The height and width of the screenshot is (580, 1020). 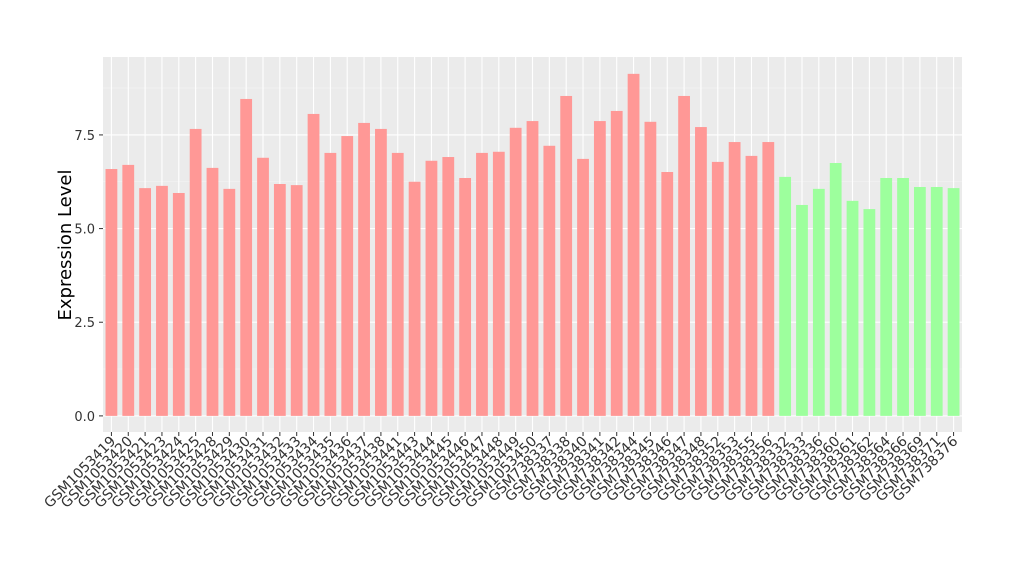 What do you see at coordinates (65, 245) in the screenshot?
I see `y-axis-title: Expression Level` at bounding box center [65, 245].